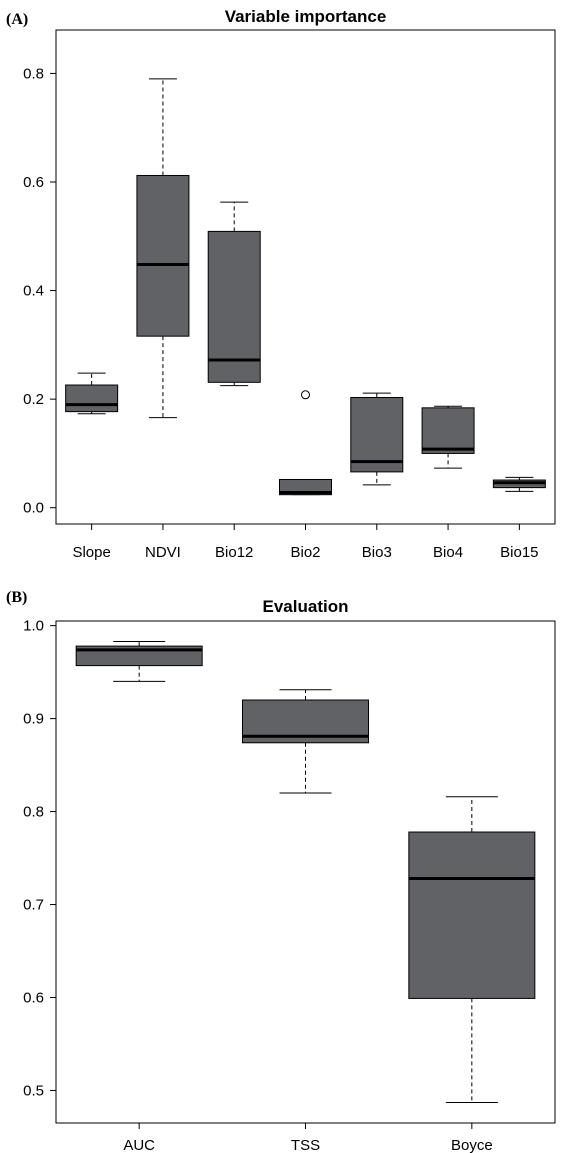 This screenshot has width=564, height=1153. What do you see at coordinates (91, 552) in the screenshot?
I see `x-category-label: Slope` at bounding box center [91, 552].